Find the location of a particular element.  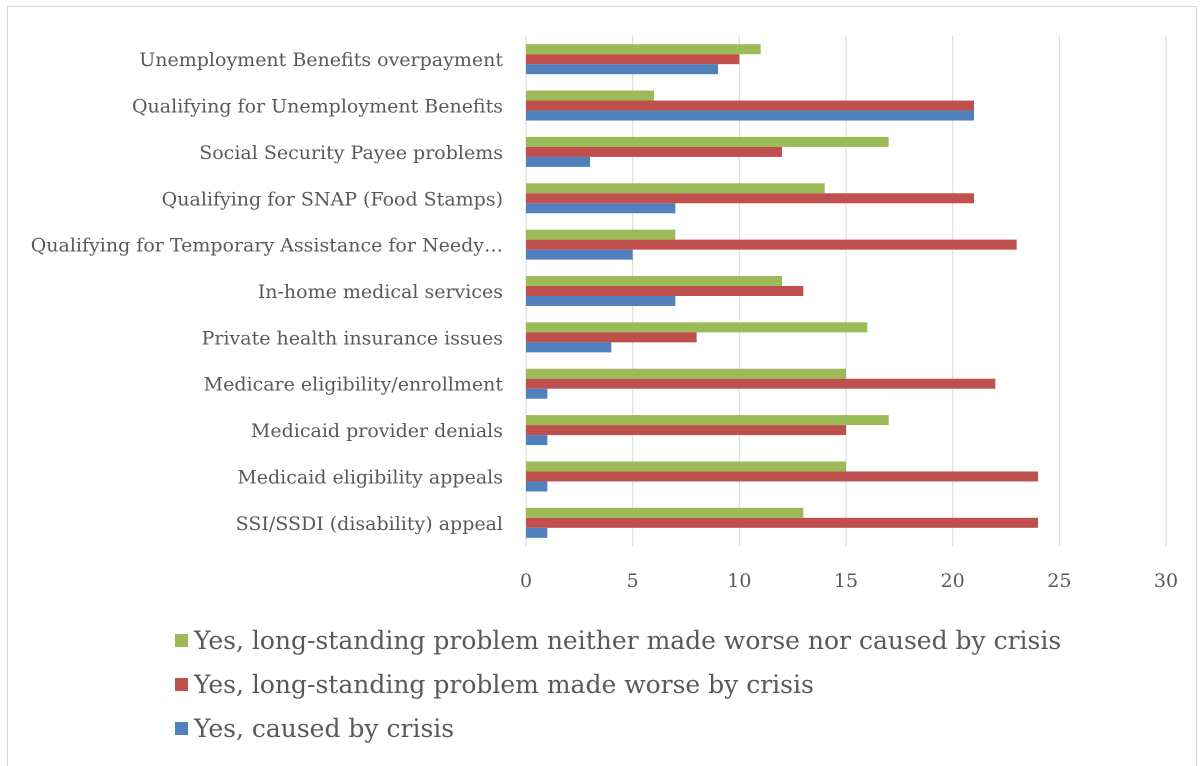

x-tick-labels: 0 5 10 15 20 25 30 is located at coordinates (849, 581).